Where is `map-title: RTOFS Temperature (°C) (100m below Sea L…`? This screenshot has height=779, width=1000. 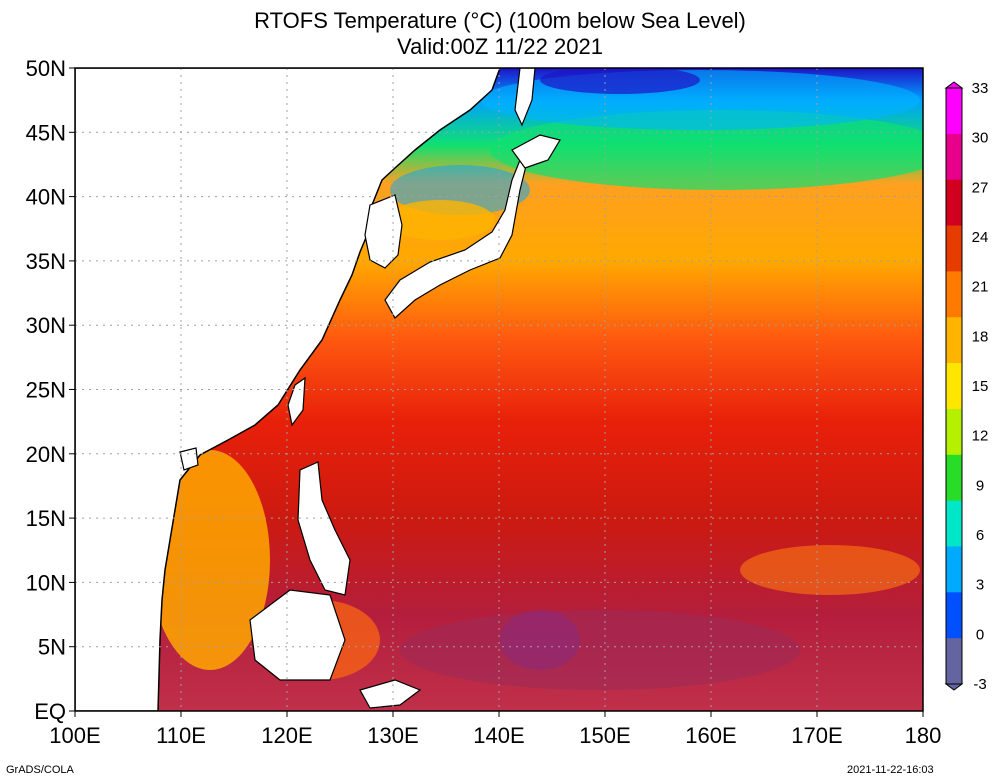 map-title: RTOFS Temperature (°C) (100m below Sea L… is located at coordinates (500, 20).